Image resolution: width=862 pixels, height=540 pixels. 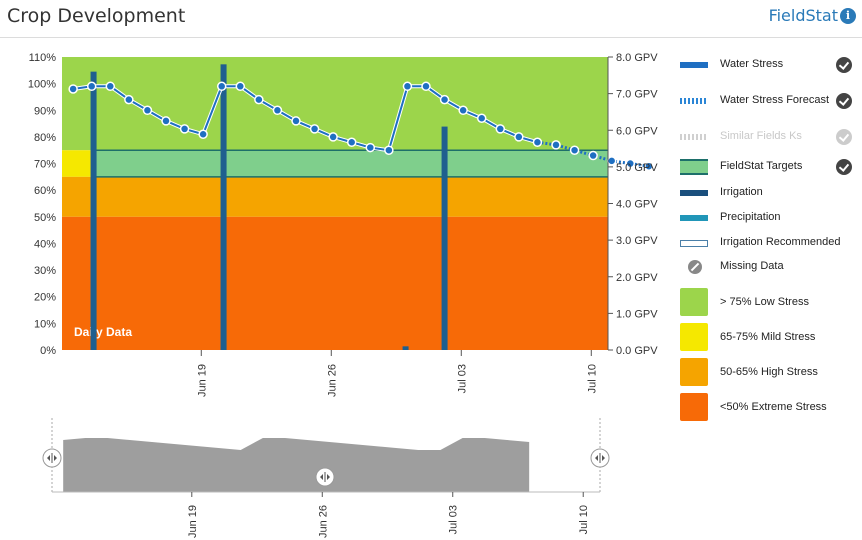 I want to click on legend-item-irrigation-recommended: Irrigation Recommended, so click(x=769, y=243).